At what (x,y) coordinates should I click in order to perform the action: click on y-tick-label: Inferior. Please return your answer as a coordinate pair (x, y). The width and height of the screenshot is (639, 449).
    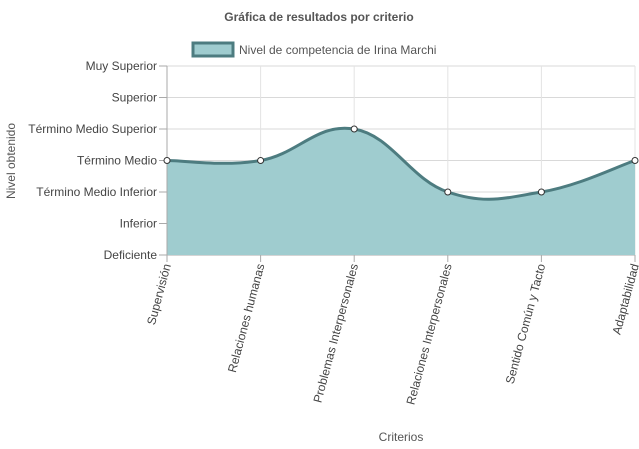
    Looking at the image, I should click on (138, 224).